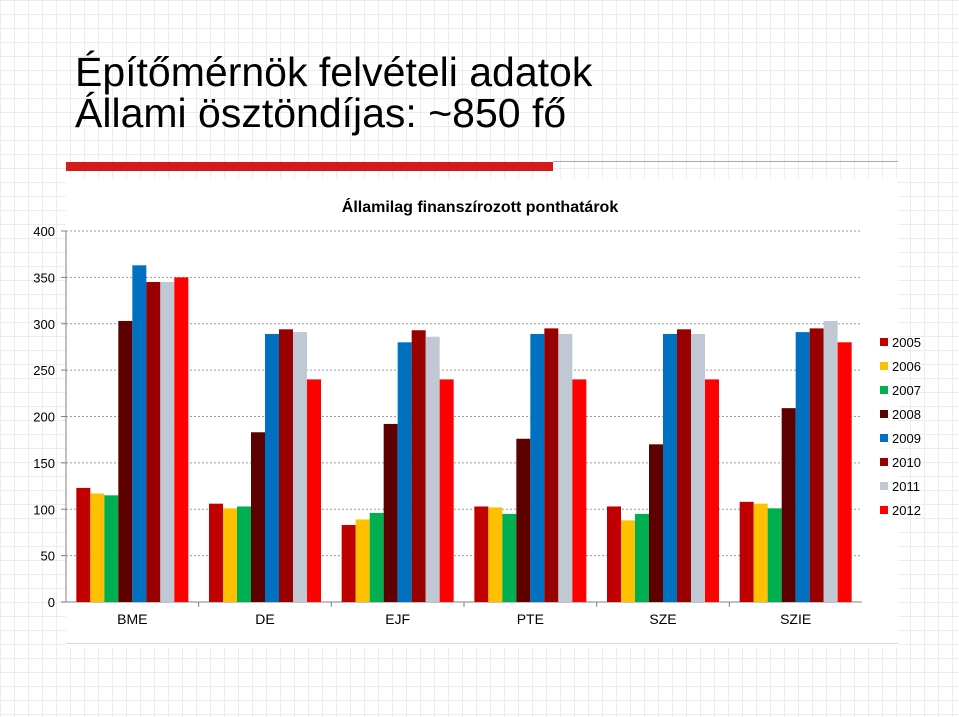  What do you see at coordinates (816, 465) in the screenshot?
I see `bar-szie-2010` at bounding box center [816, 465].